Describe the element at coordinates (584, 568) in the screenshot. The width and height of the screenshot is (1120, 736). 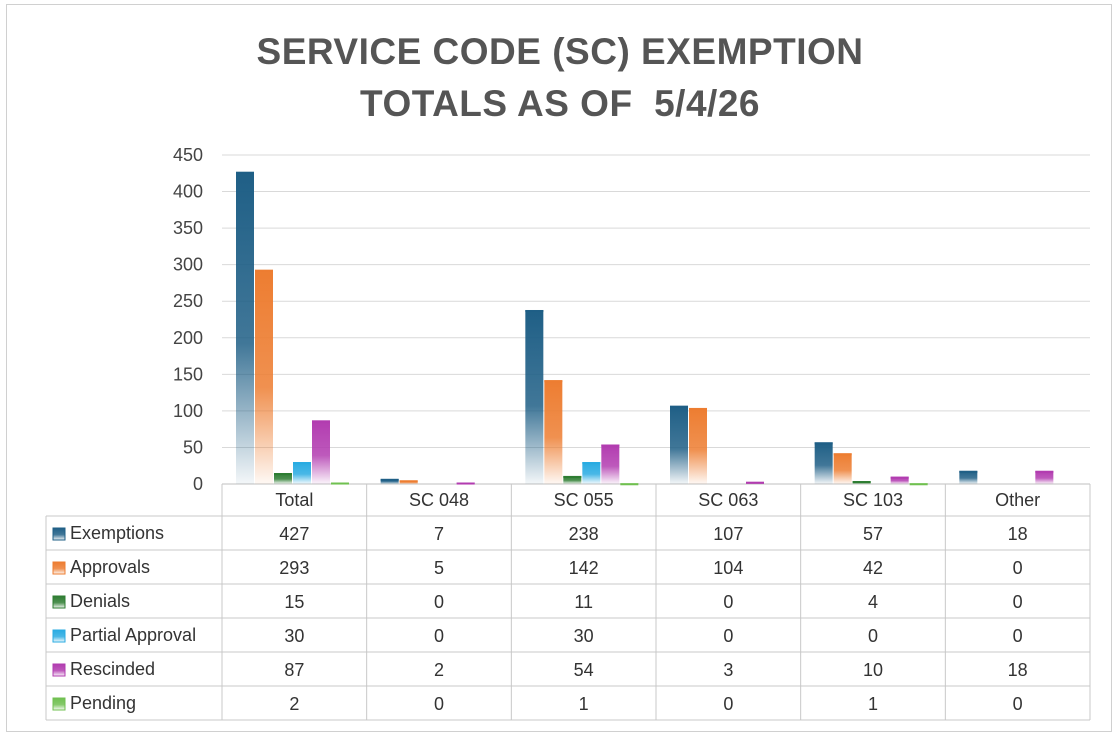
I see `table-cell-value: 142` at that location.